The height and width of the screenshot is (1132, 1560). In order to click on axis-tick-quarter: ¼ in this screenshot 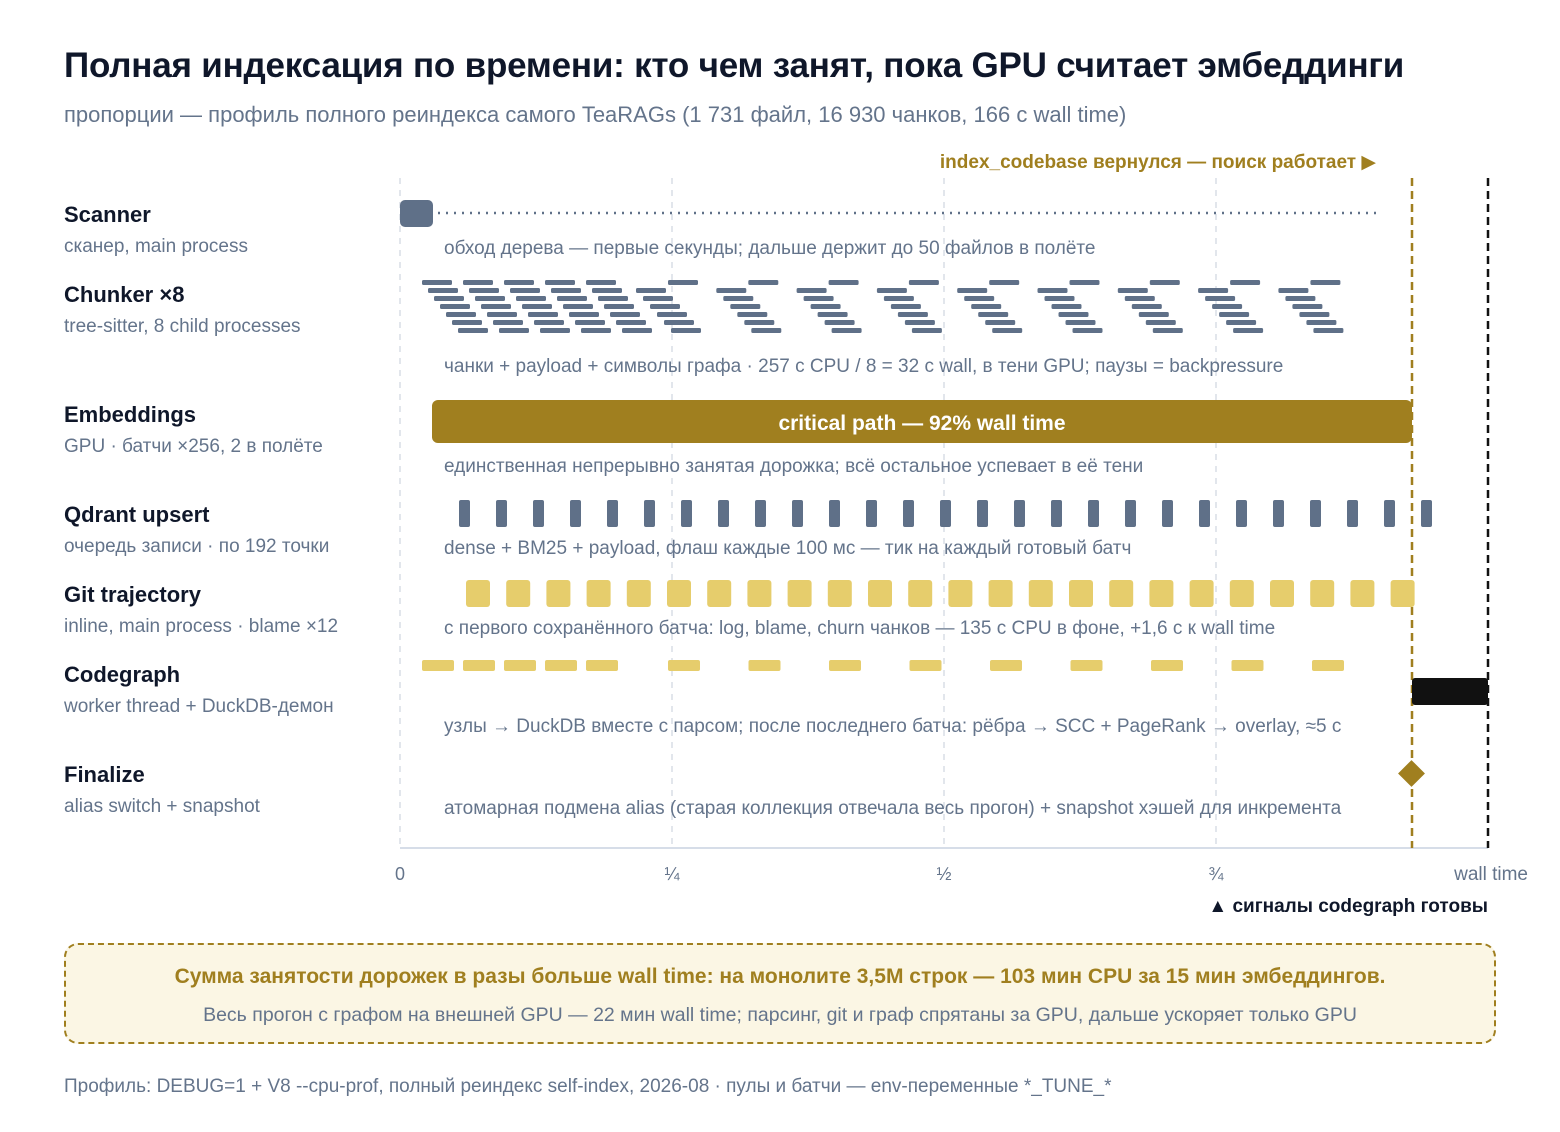, I will do `click(672, 874)`.